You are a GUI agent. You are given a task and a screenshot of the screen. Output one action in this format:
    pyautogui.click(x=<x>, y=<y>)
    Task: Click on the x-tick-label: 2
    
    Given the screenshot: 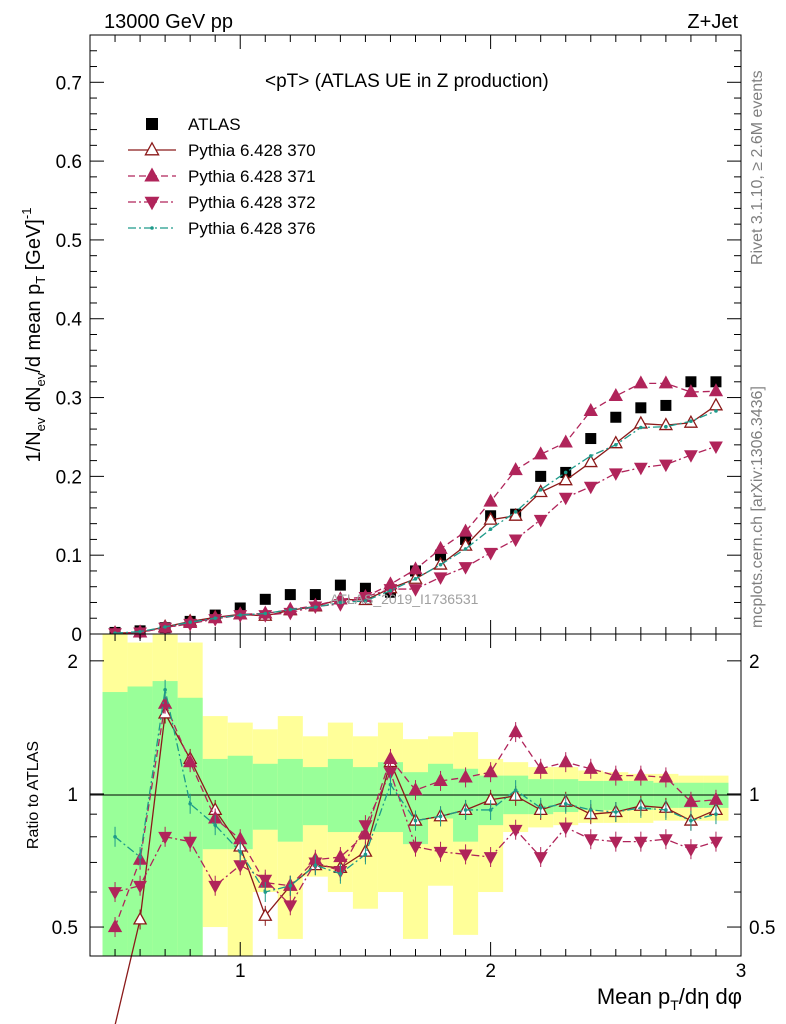 What is the action you would take?
    pyautogui.click(x=490, y=971)
    